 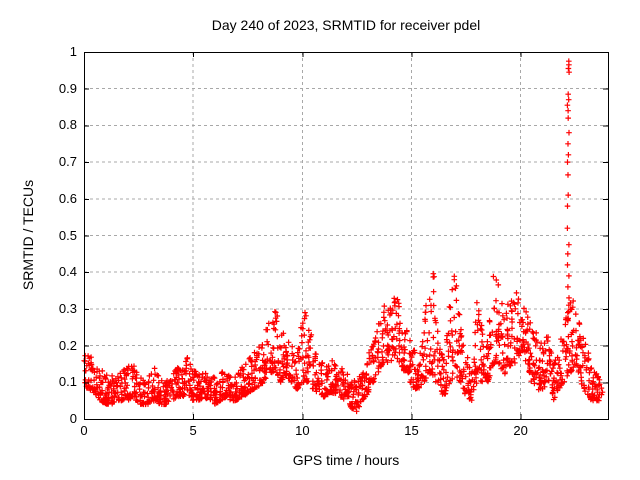 I want to click on y-tick-label: 0.8, so click(x=67, y=125).